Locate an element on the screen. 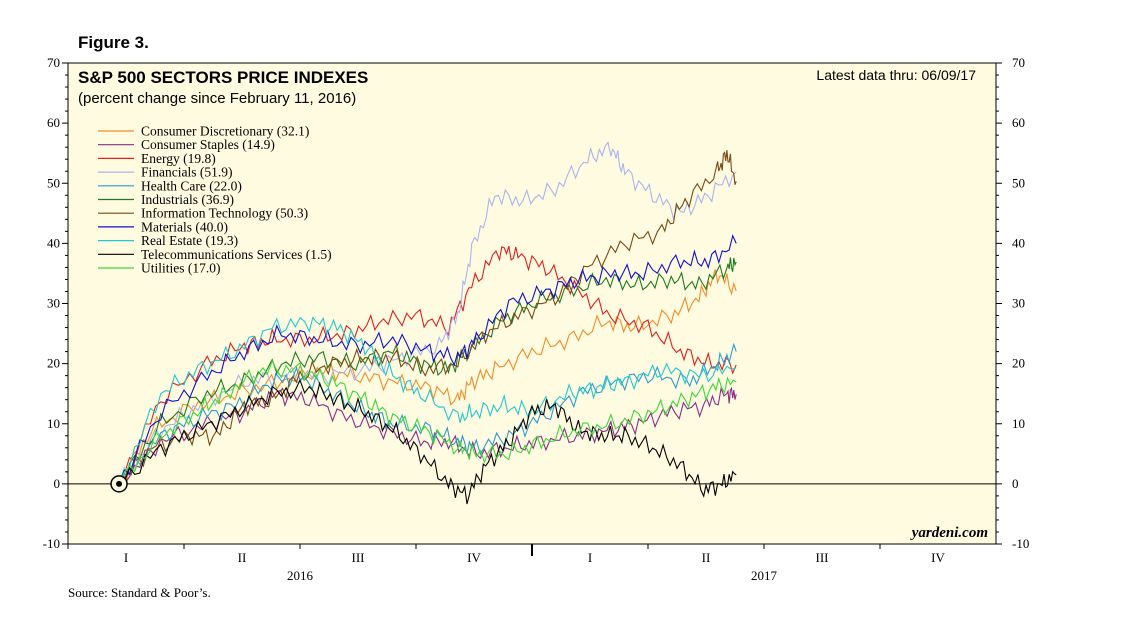  legend-label: Materials (40.0) is located at coordinates (184, 226).